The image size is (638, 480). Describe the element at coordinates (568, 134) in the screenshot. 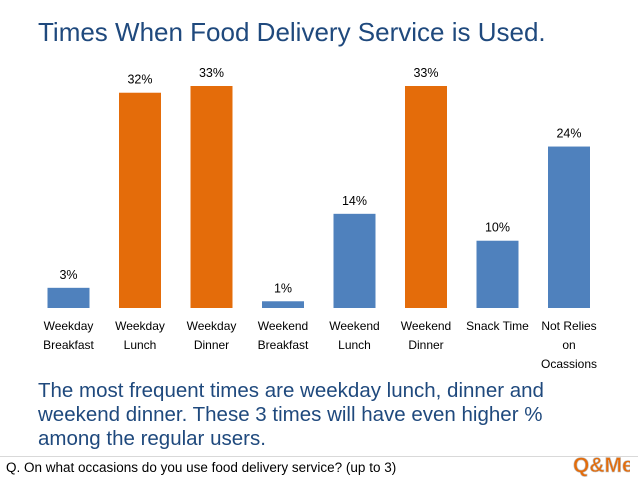

I see `data-label: 24%` at that location.